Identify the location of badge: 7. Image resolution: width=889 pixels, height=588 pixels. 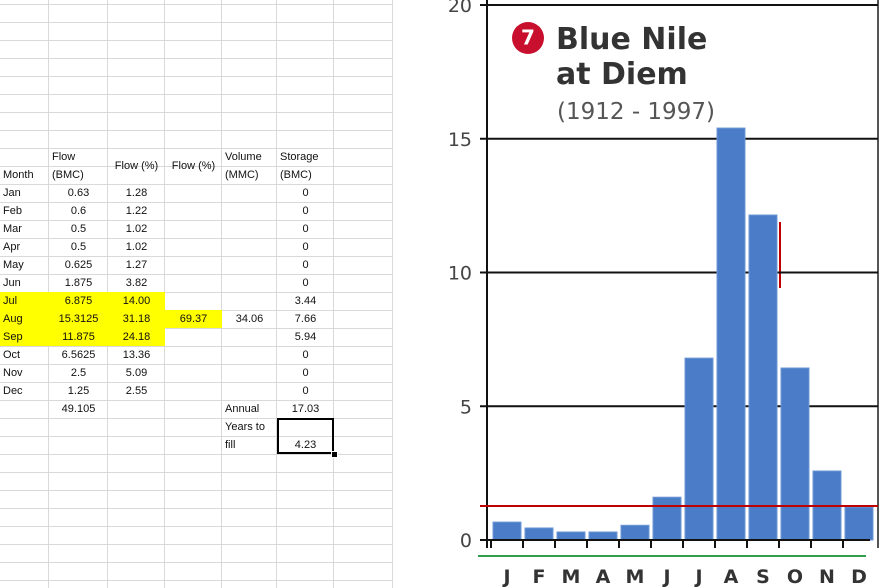
(528, 38).